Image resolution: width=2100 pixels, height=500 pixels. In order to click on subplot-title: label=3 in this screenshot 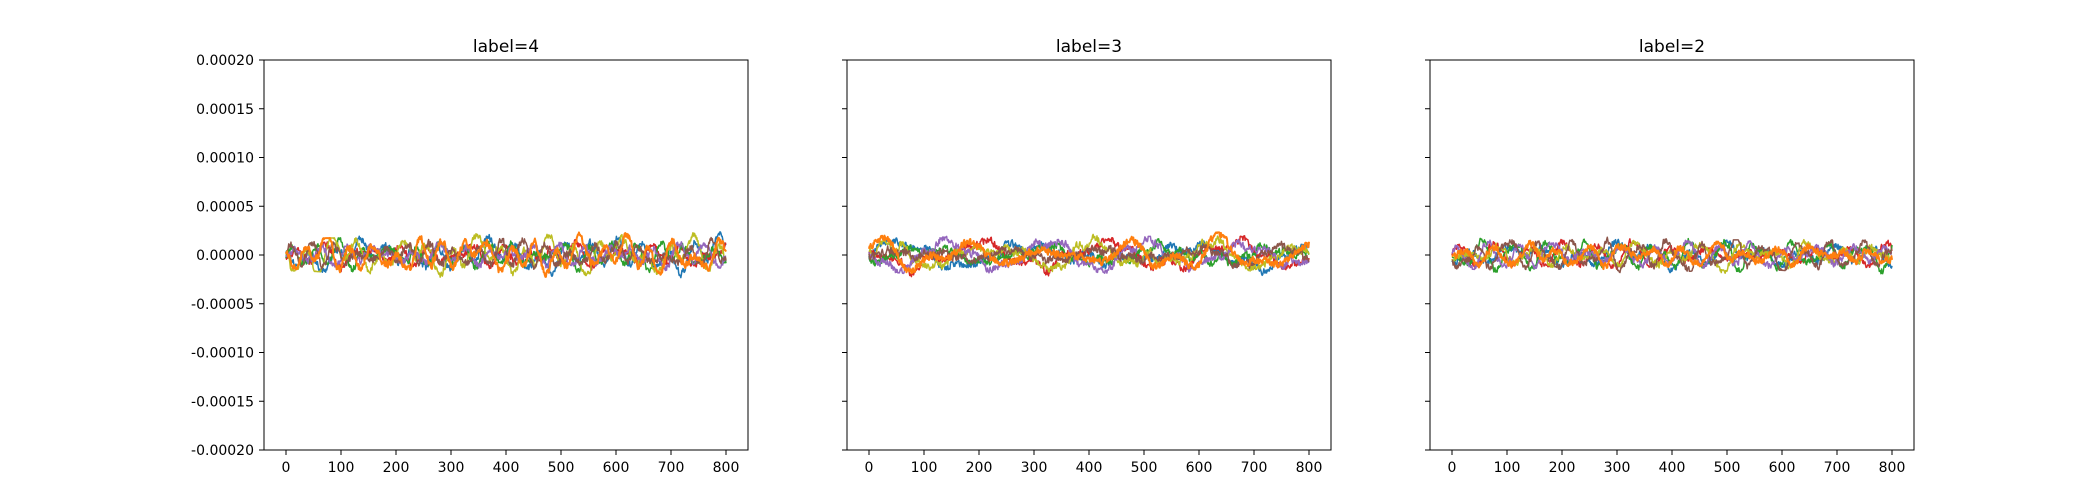, I will do `click(1089, 47)`.